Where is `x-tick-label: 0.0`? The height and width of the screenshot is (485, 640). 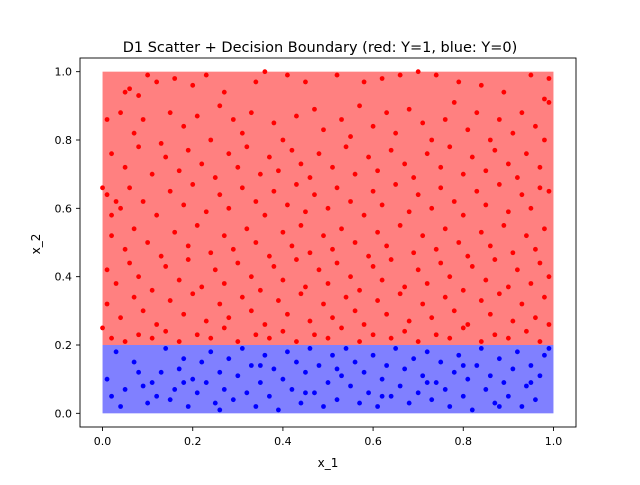
x-tick-label: 0.0 is located at coordinates (103, 441).